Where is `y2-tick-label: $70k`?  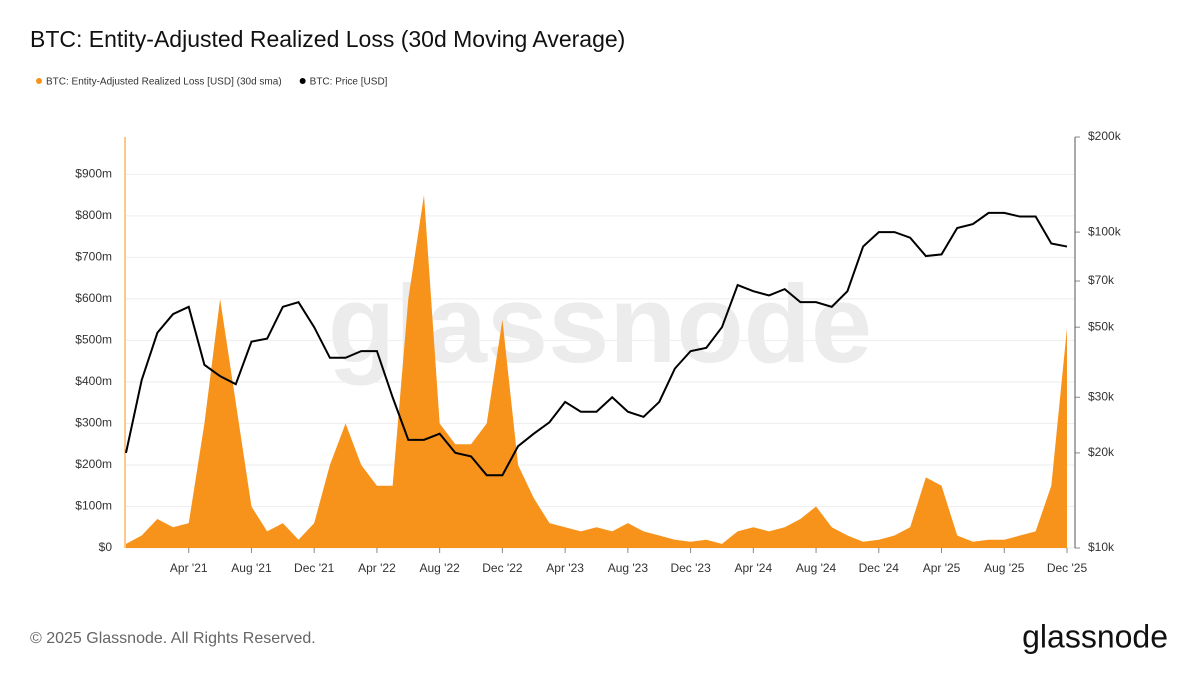
y2-tick-label: $70k is located at coordinates (1101, 280).